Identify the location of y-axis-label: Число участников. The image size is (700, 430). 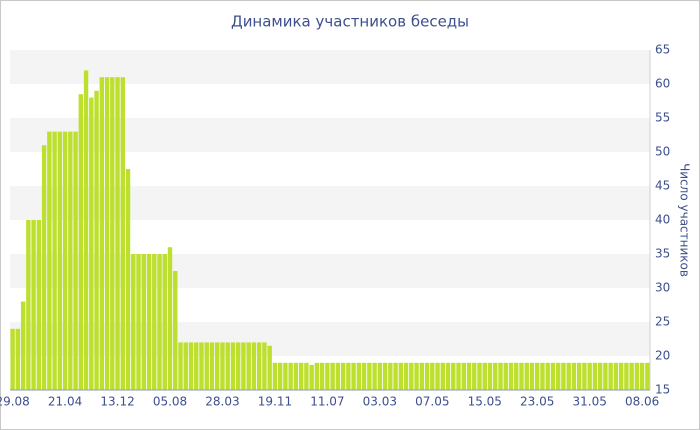
(685, 220).